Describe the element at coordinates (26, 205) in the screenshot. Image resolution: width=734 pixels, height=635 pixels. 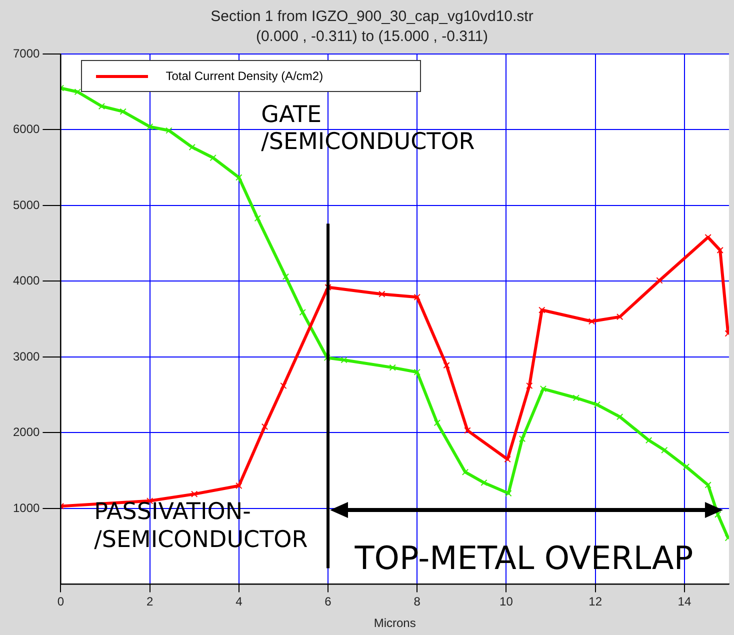
I see `y-tick-label: 5000` at that location.